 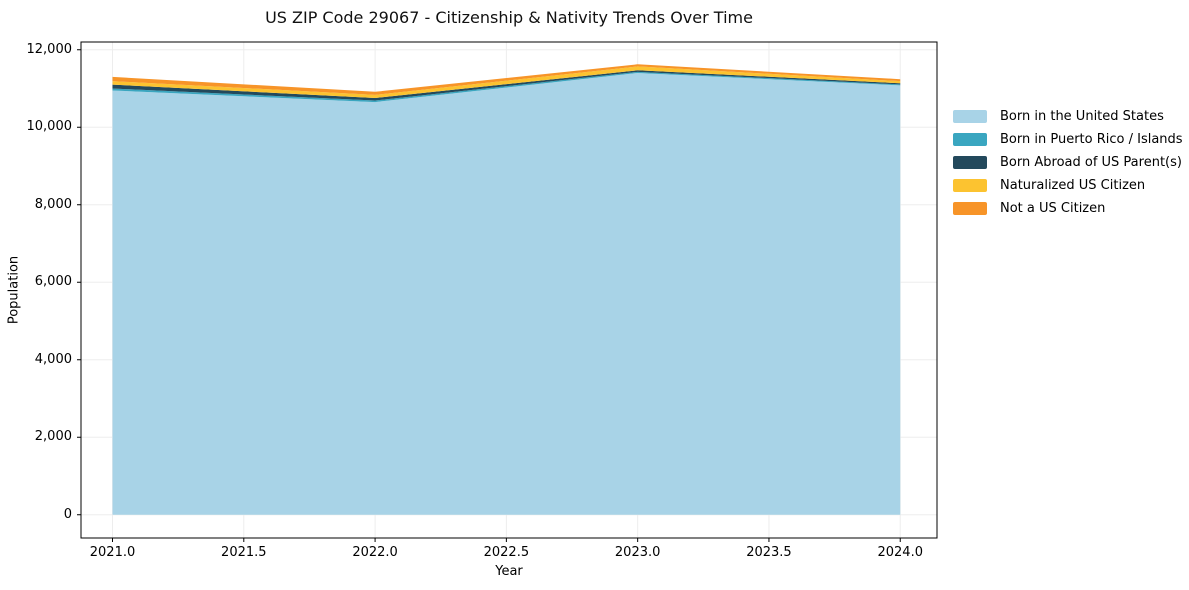 What do you see at coordinates (509, 571) in the screenshot?
I see `x-axis-label: Year` at bounding box center [509, 571].